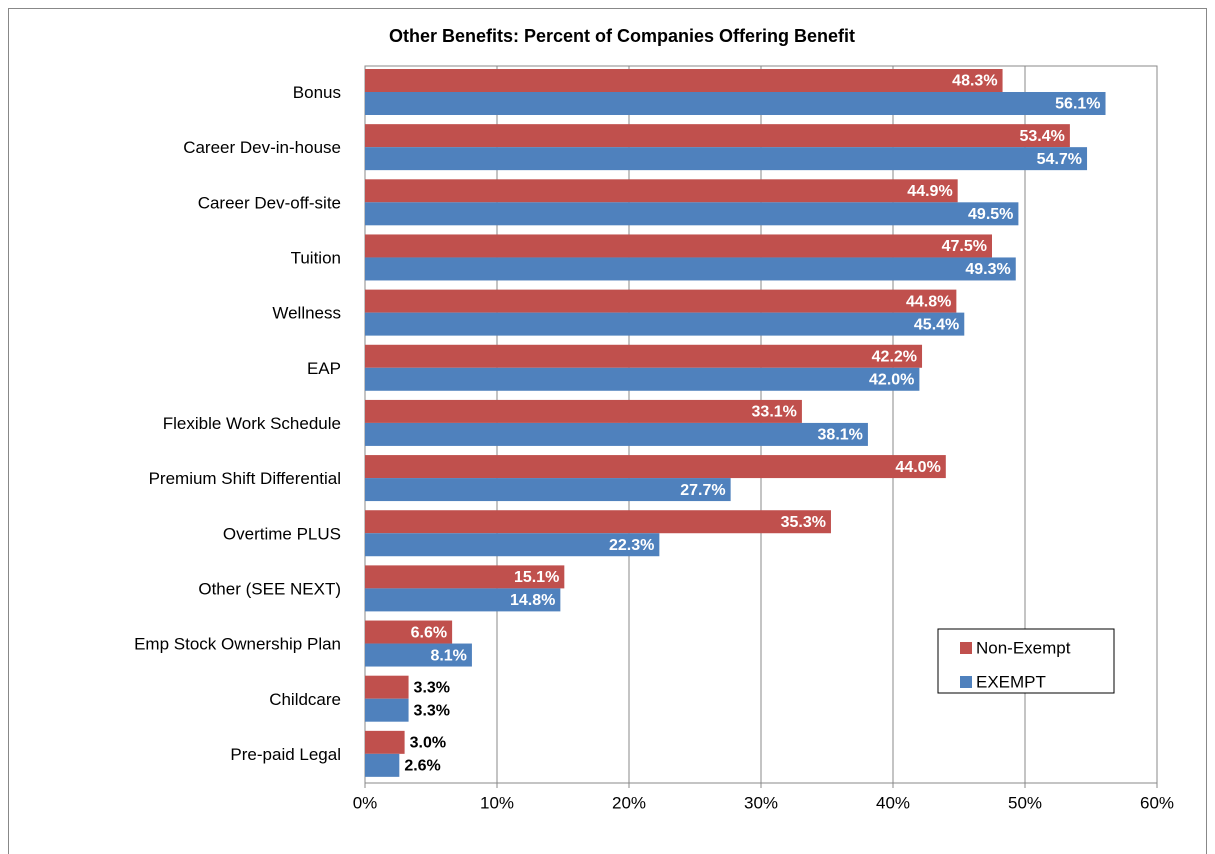 The width and height of the screenshot is (1215, 854). I want to click on value-label: 53.4%, so click(1042, 136).